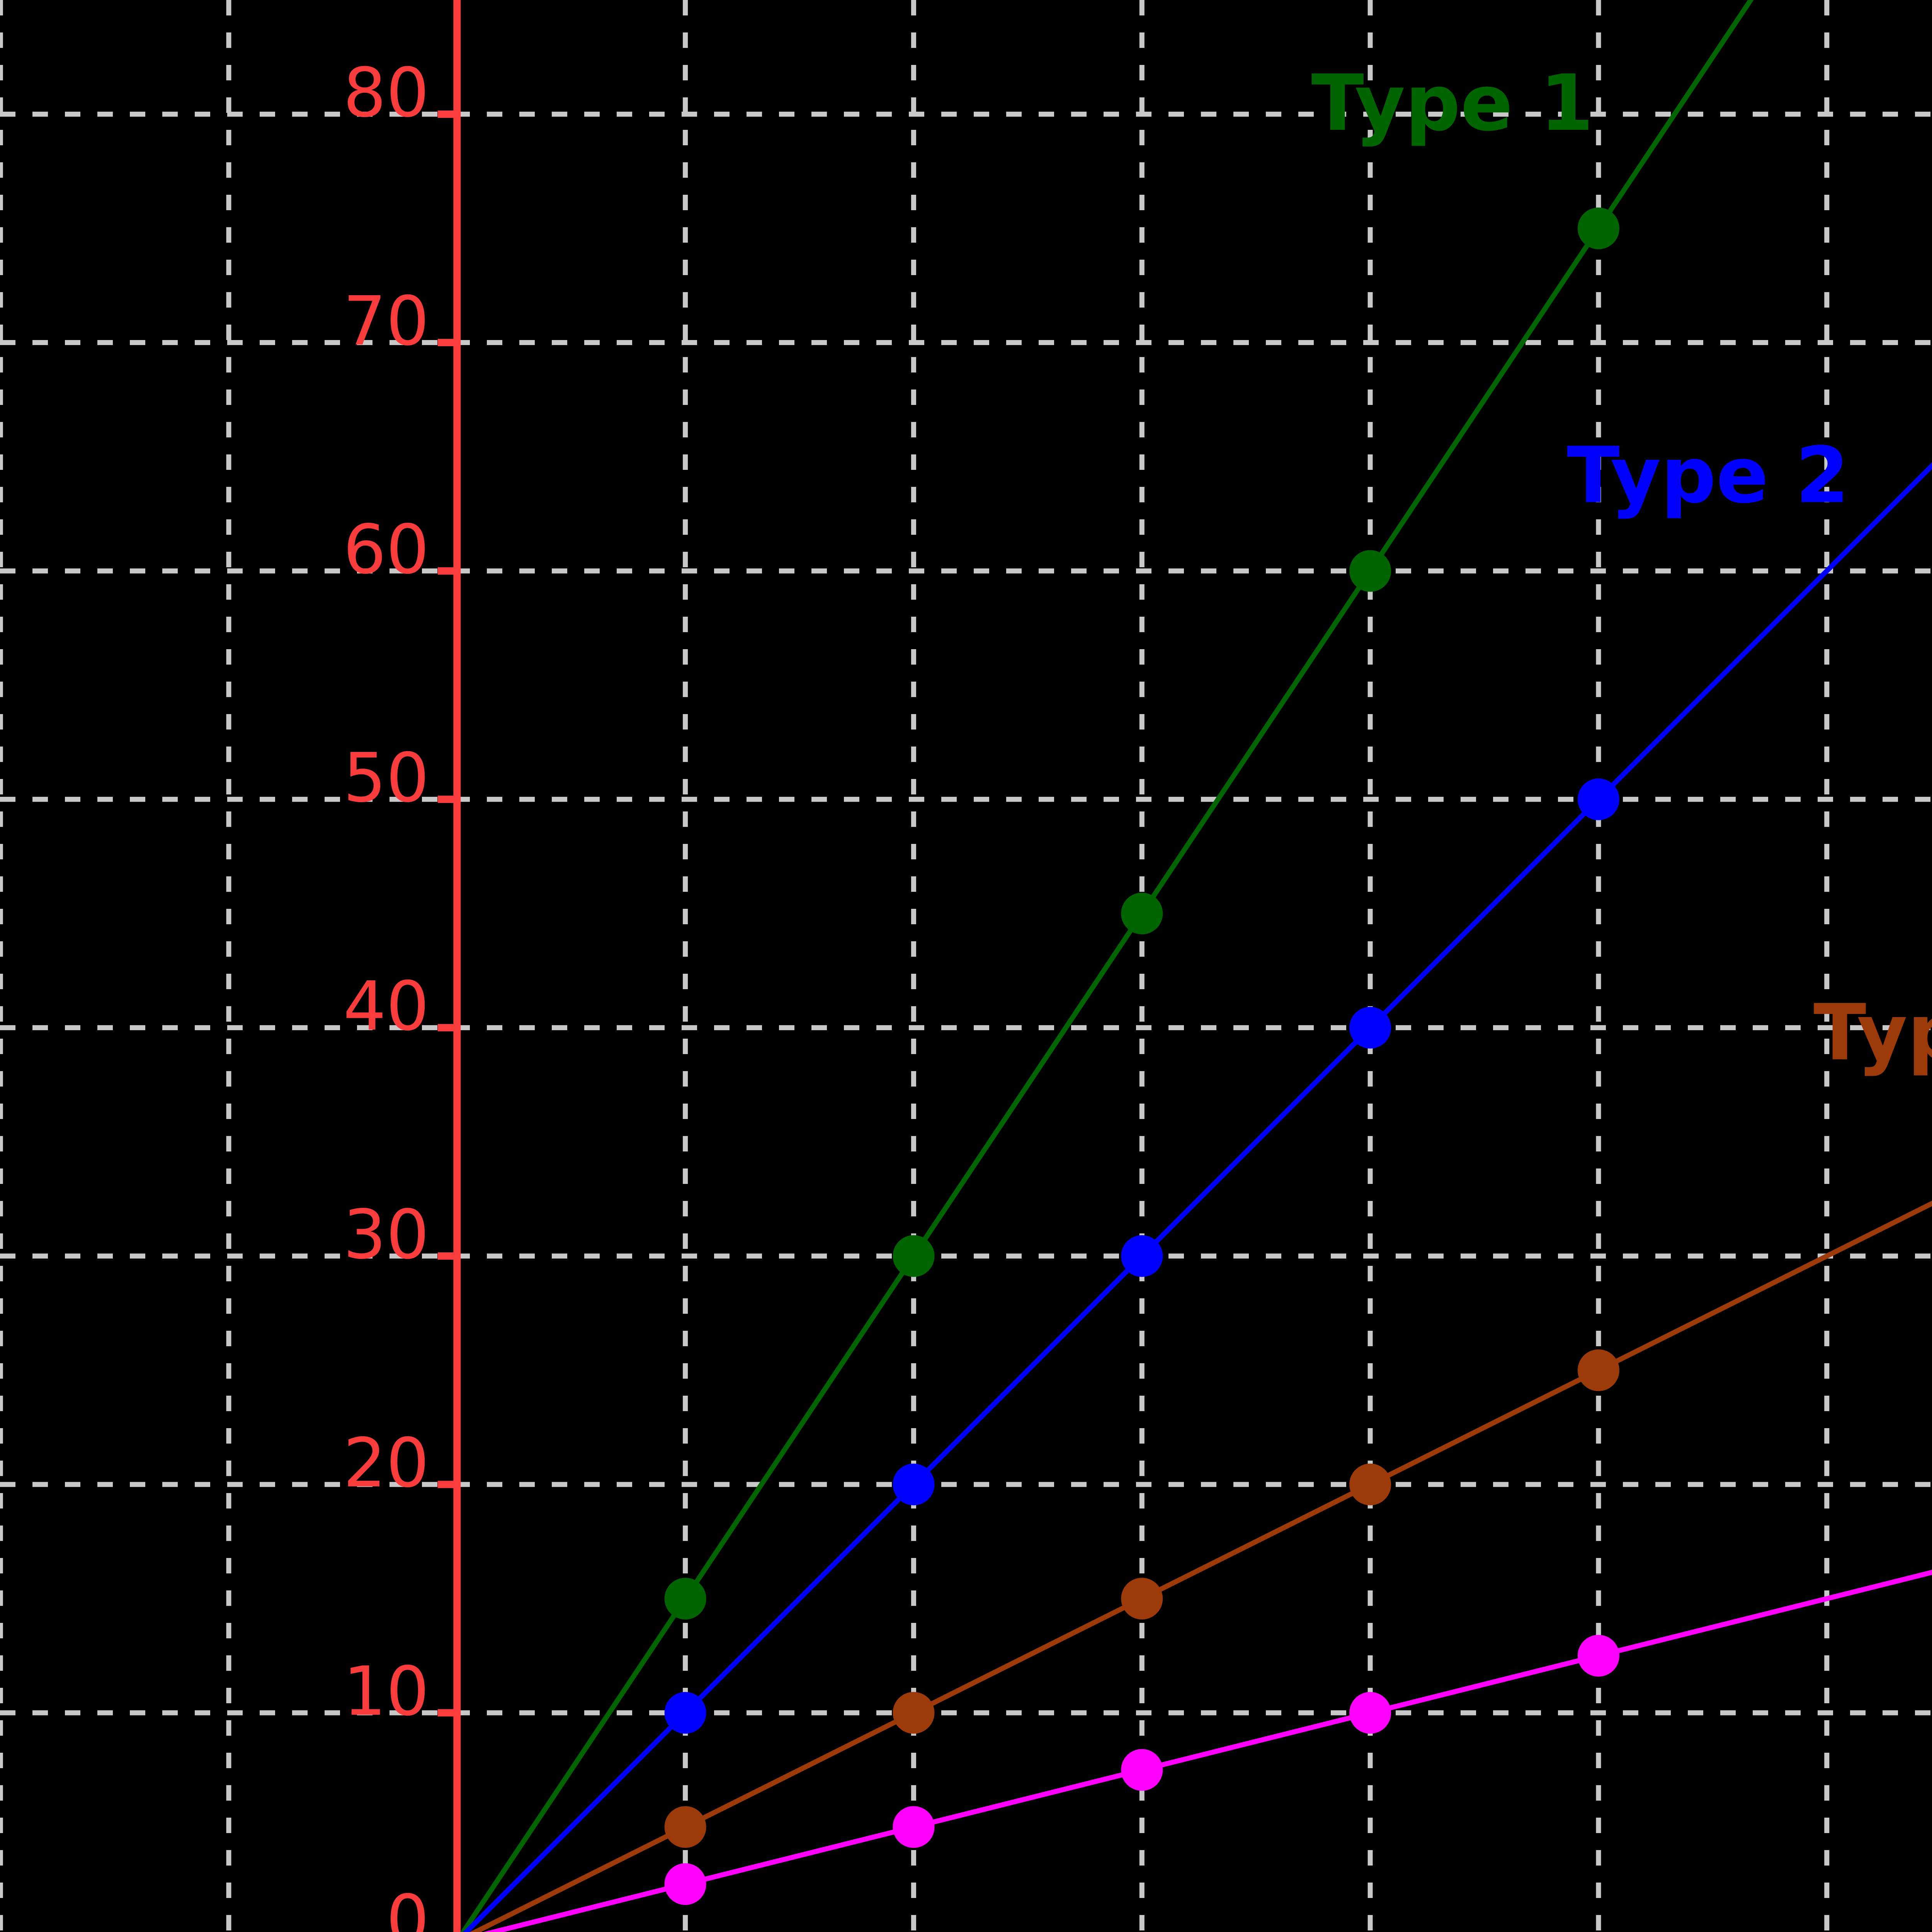  I want to click on y-tick-label: 20, so click(386, 1463).